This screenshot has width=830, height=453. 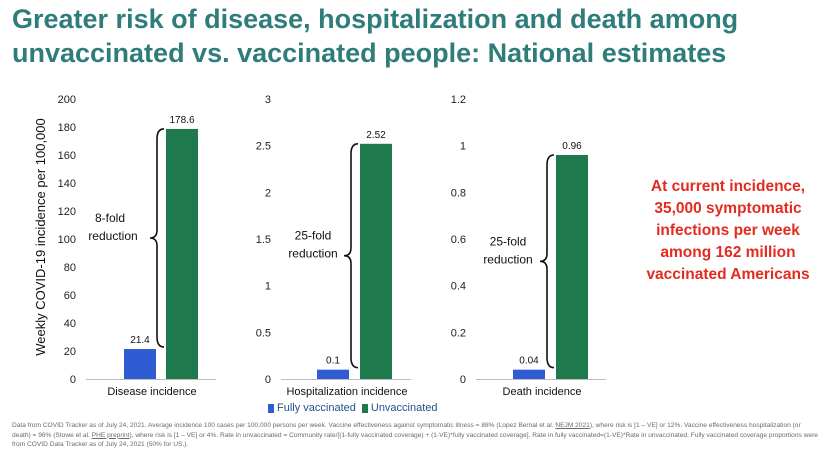 I want to click on y-tick-label: 0.4, so click(x=458, y=287).